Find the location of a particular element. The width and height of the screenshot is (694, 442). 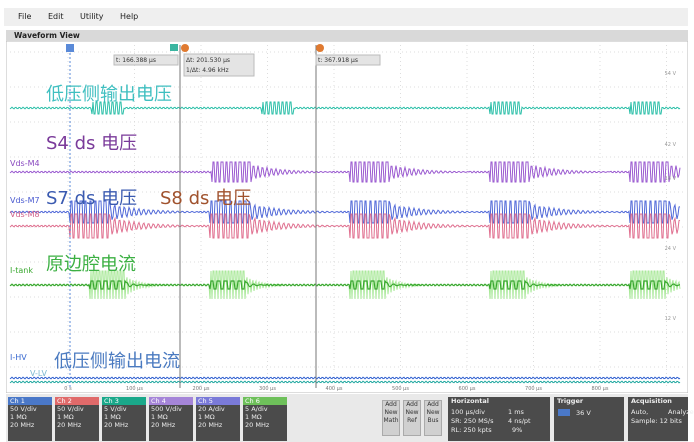

trace-i-hv is located at coordinates (345, 378).